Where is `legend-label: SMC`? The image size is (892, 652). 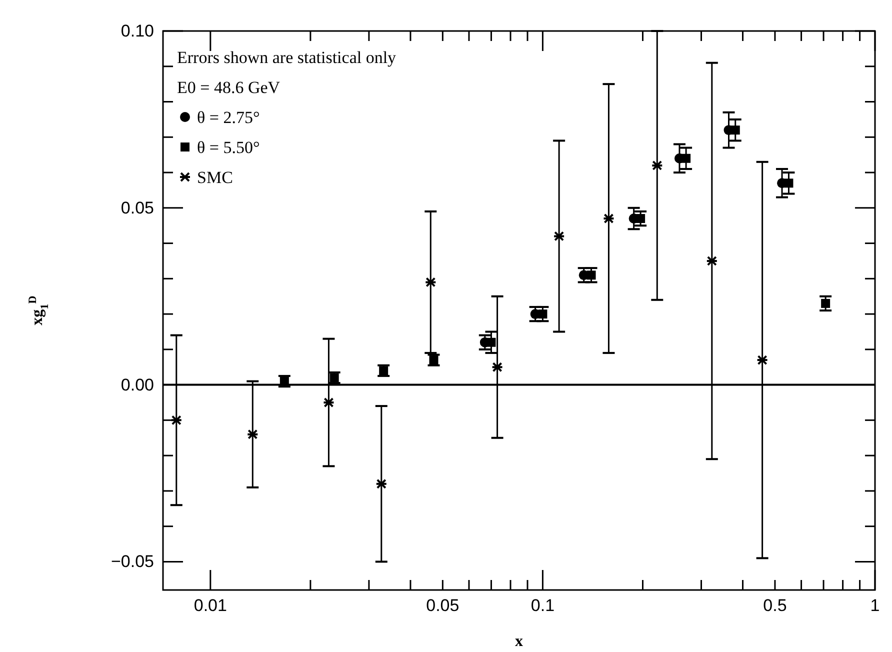 legend-label: SMC is located at coordinates (215, 177).